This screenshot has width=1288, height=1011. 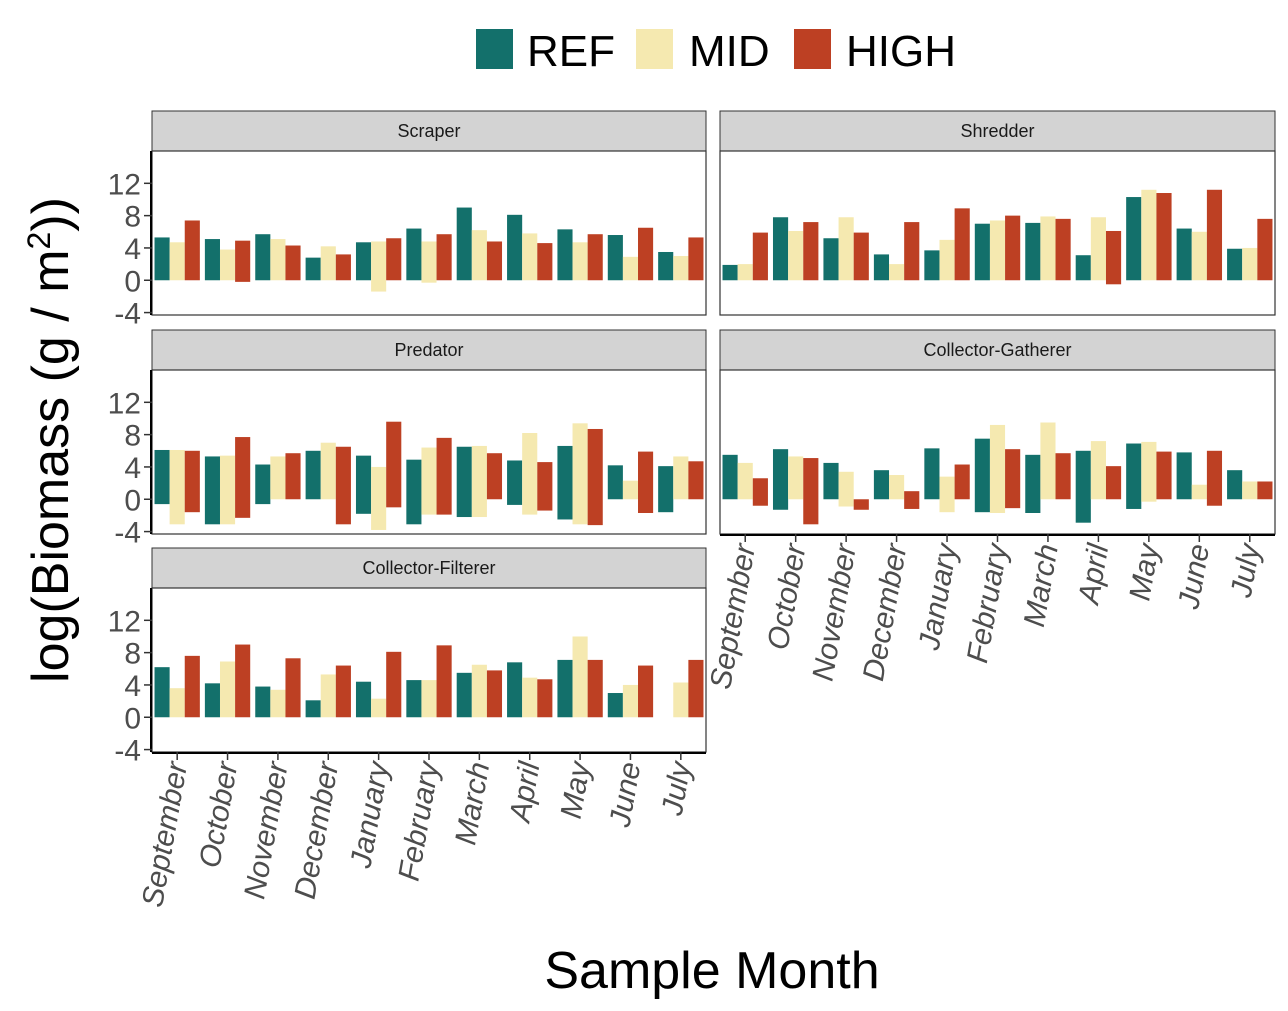 I want to click on bar-shredder-december-ref, so click(x=881, y=267).